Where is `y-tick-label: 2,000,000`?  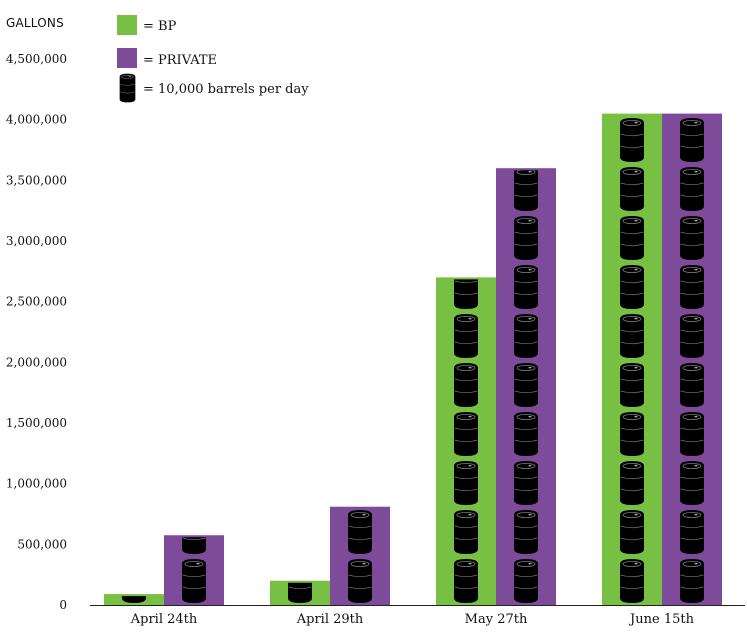 y-tick-label: 2,000,000 is located at coordinates (36, 362).